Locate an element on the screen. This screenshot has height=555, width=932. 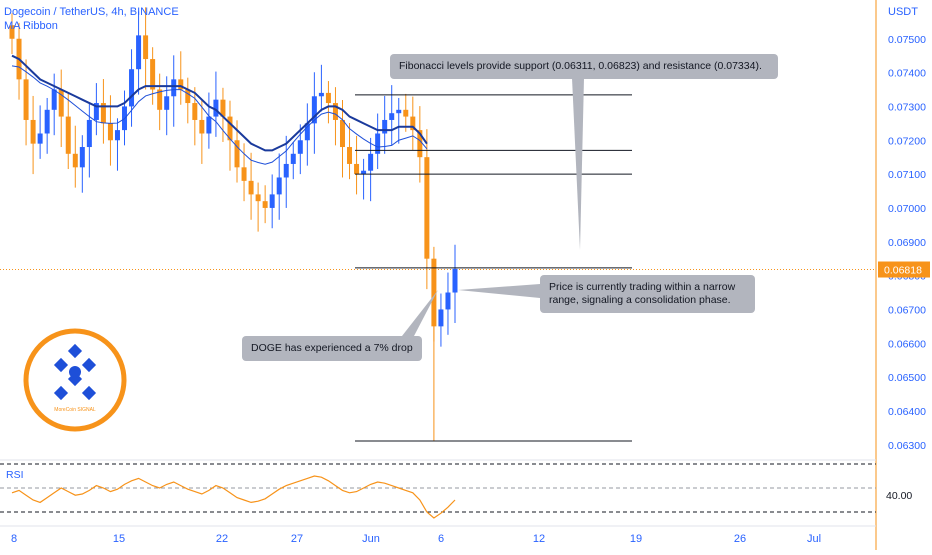
indicator-label: MA Ribbon is located at coordinates (31, 26).